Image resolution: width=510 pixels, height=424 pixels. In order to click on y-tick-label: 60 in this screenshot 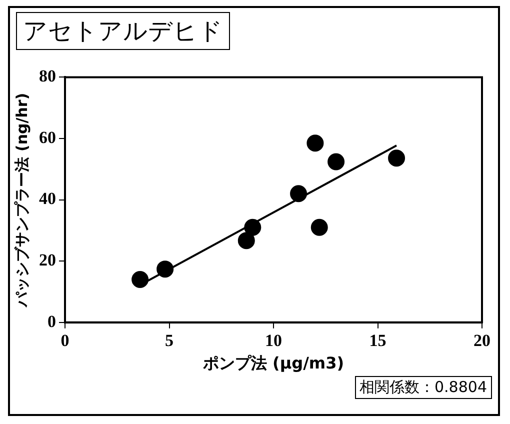, I will do `click(47, 137)`.